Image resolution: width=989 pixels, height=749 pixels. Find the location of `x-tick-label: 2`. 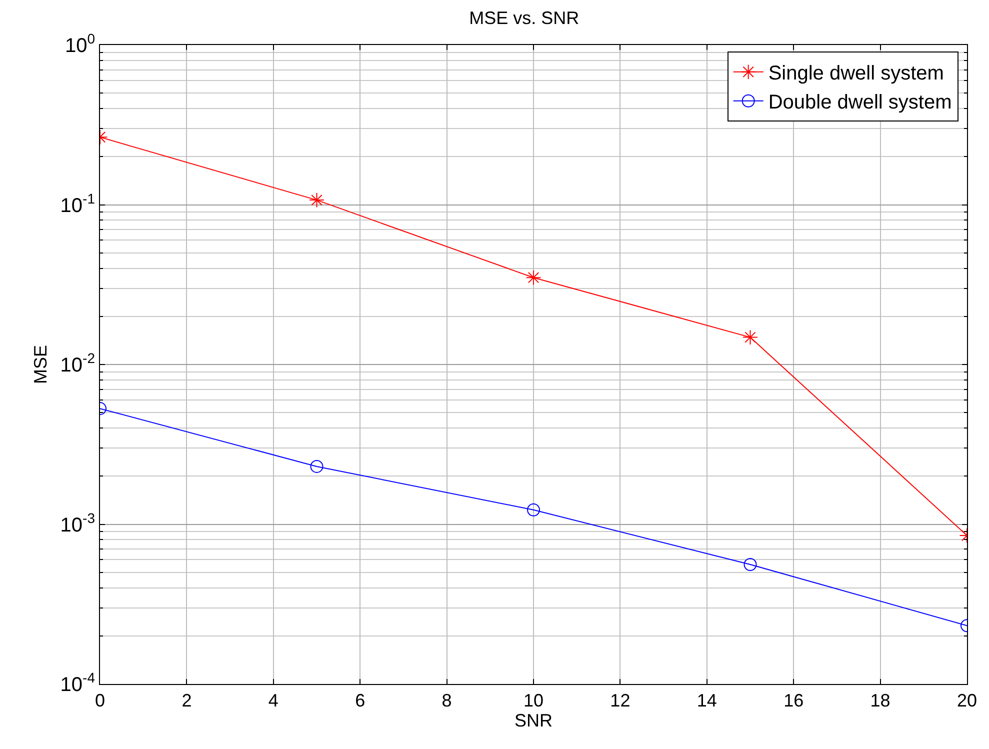

x-tick-label: 2 is located at coordinates (187, 700).